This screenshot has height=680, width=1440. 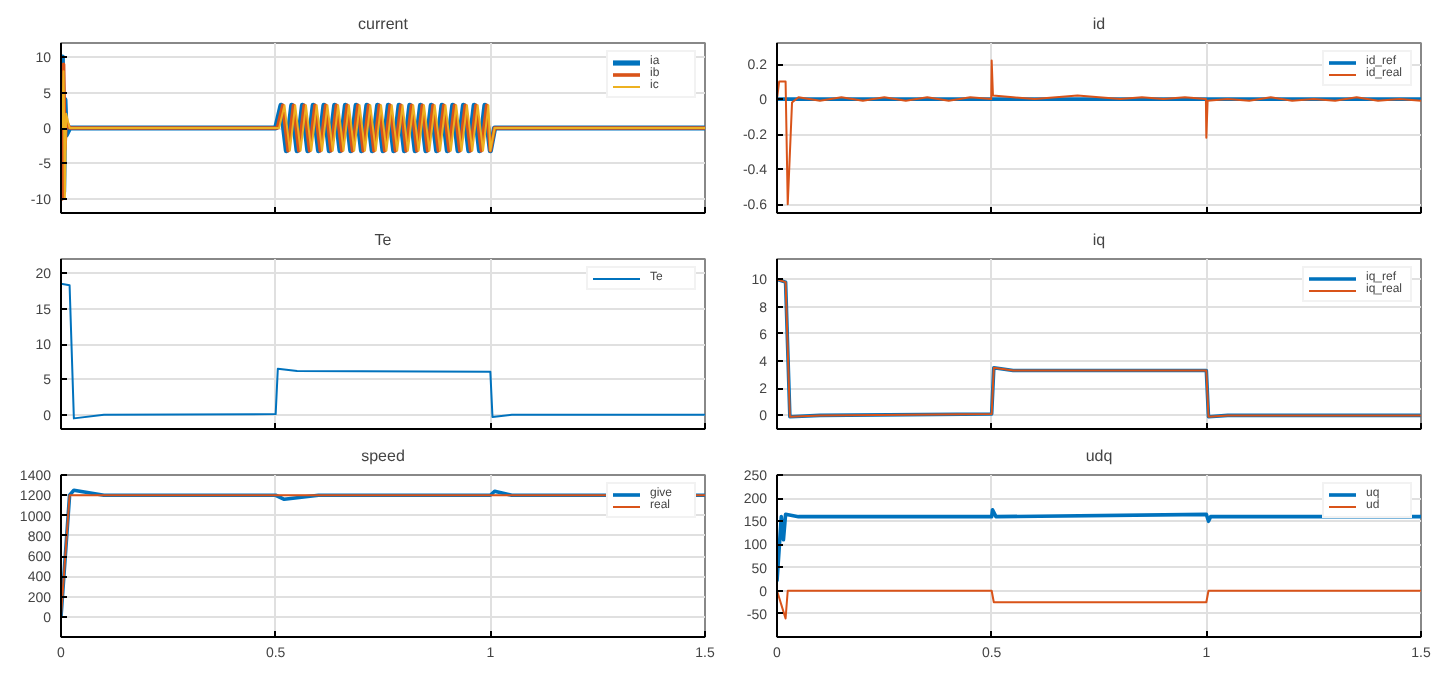 What do you see at coordinates (1099, 24) in the screenshot?
I see `chart-title: id` at bounding box center [1099, 24].